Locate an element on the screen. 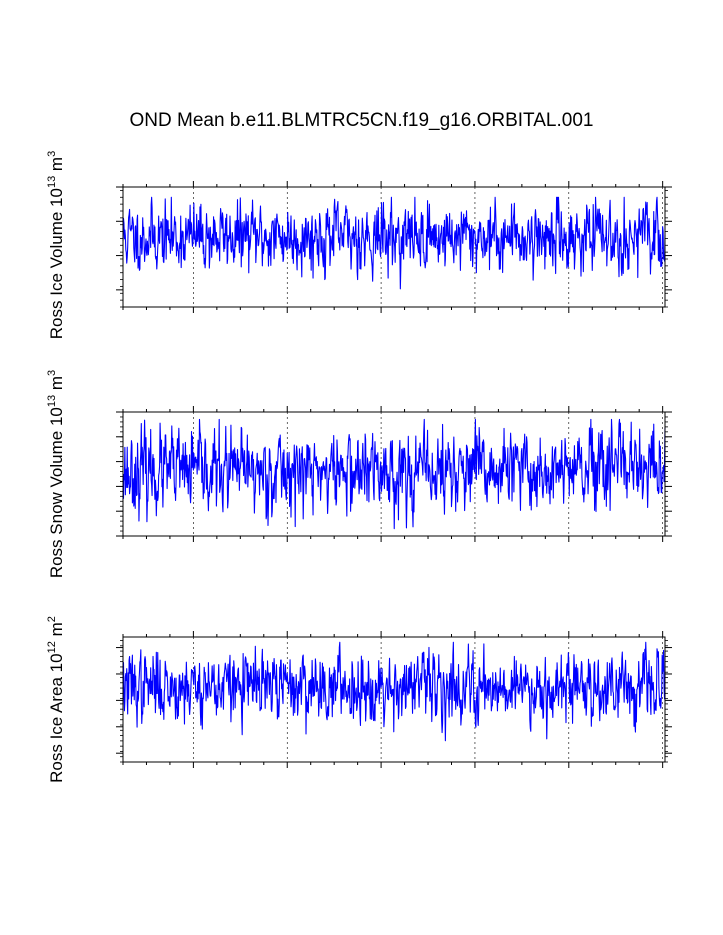 Image resolution: width=723 pixels, height=935 pixels. y-axis-label: Ross Ice Volume 1013 m3 is located at coordinates (56, 245).